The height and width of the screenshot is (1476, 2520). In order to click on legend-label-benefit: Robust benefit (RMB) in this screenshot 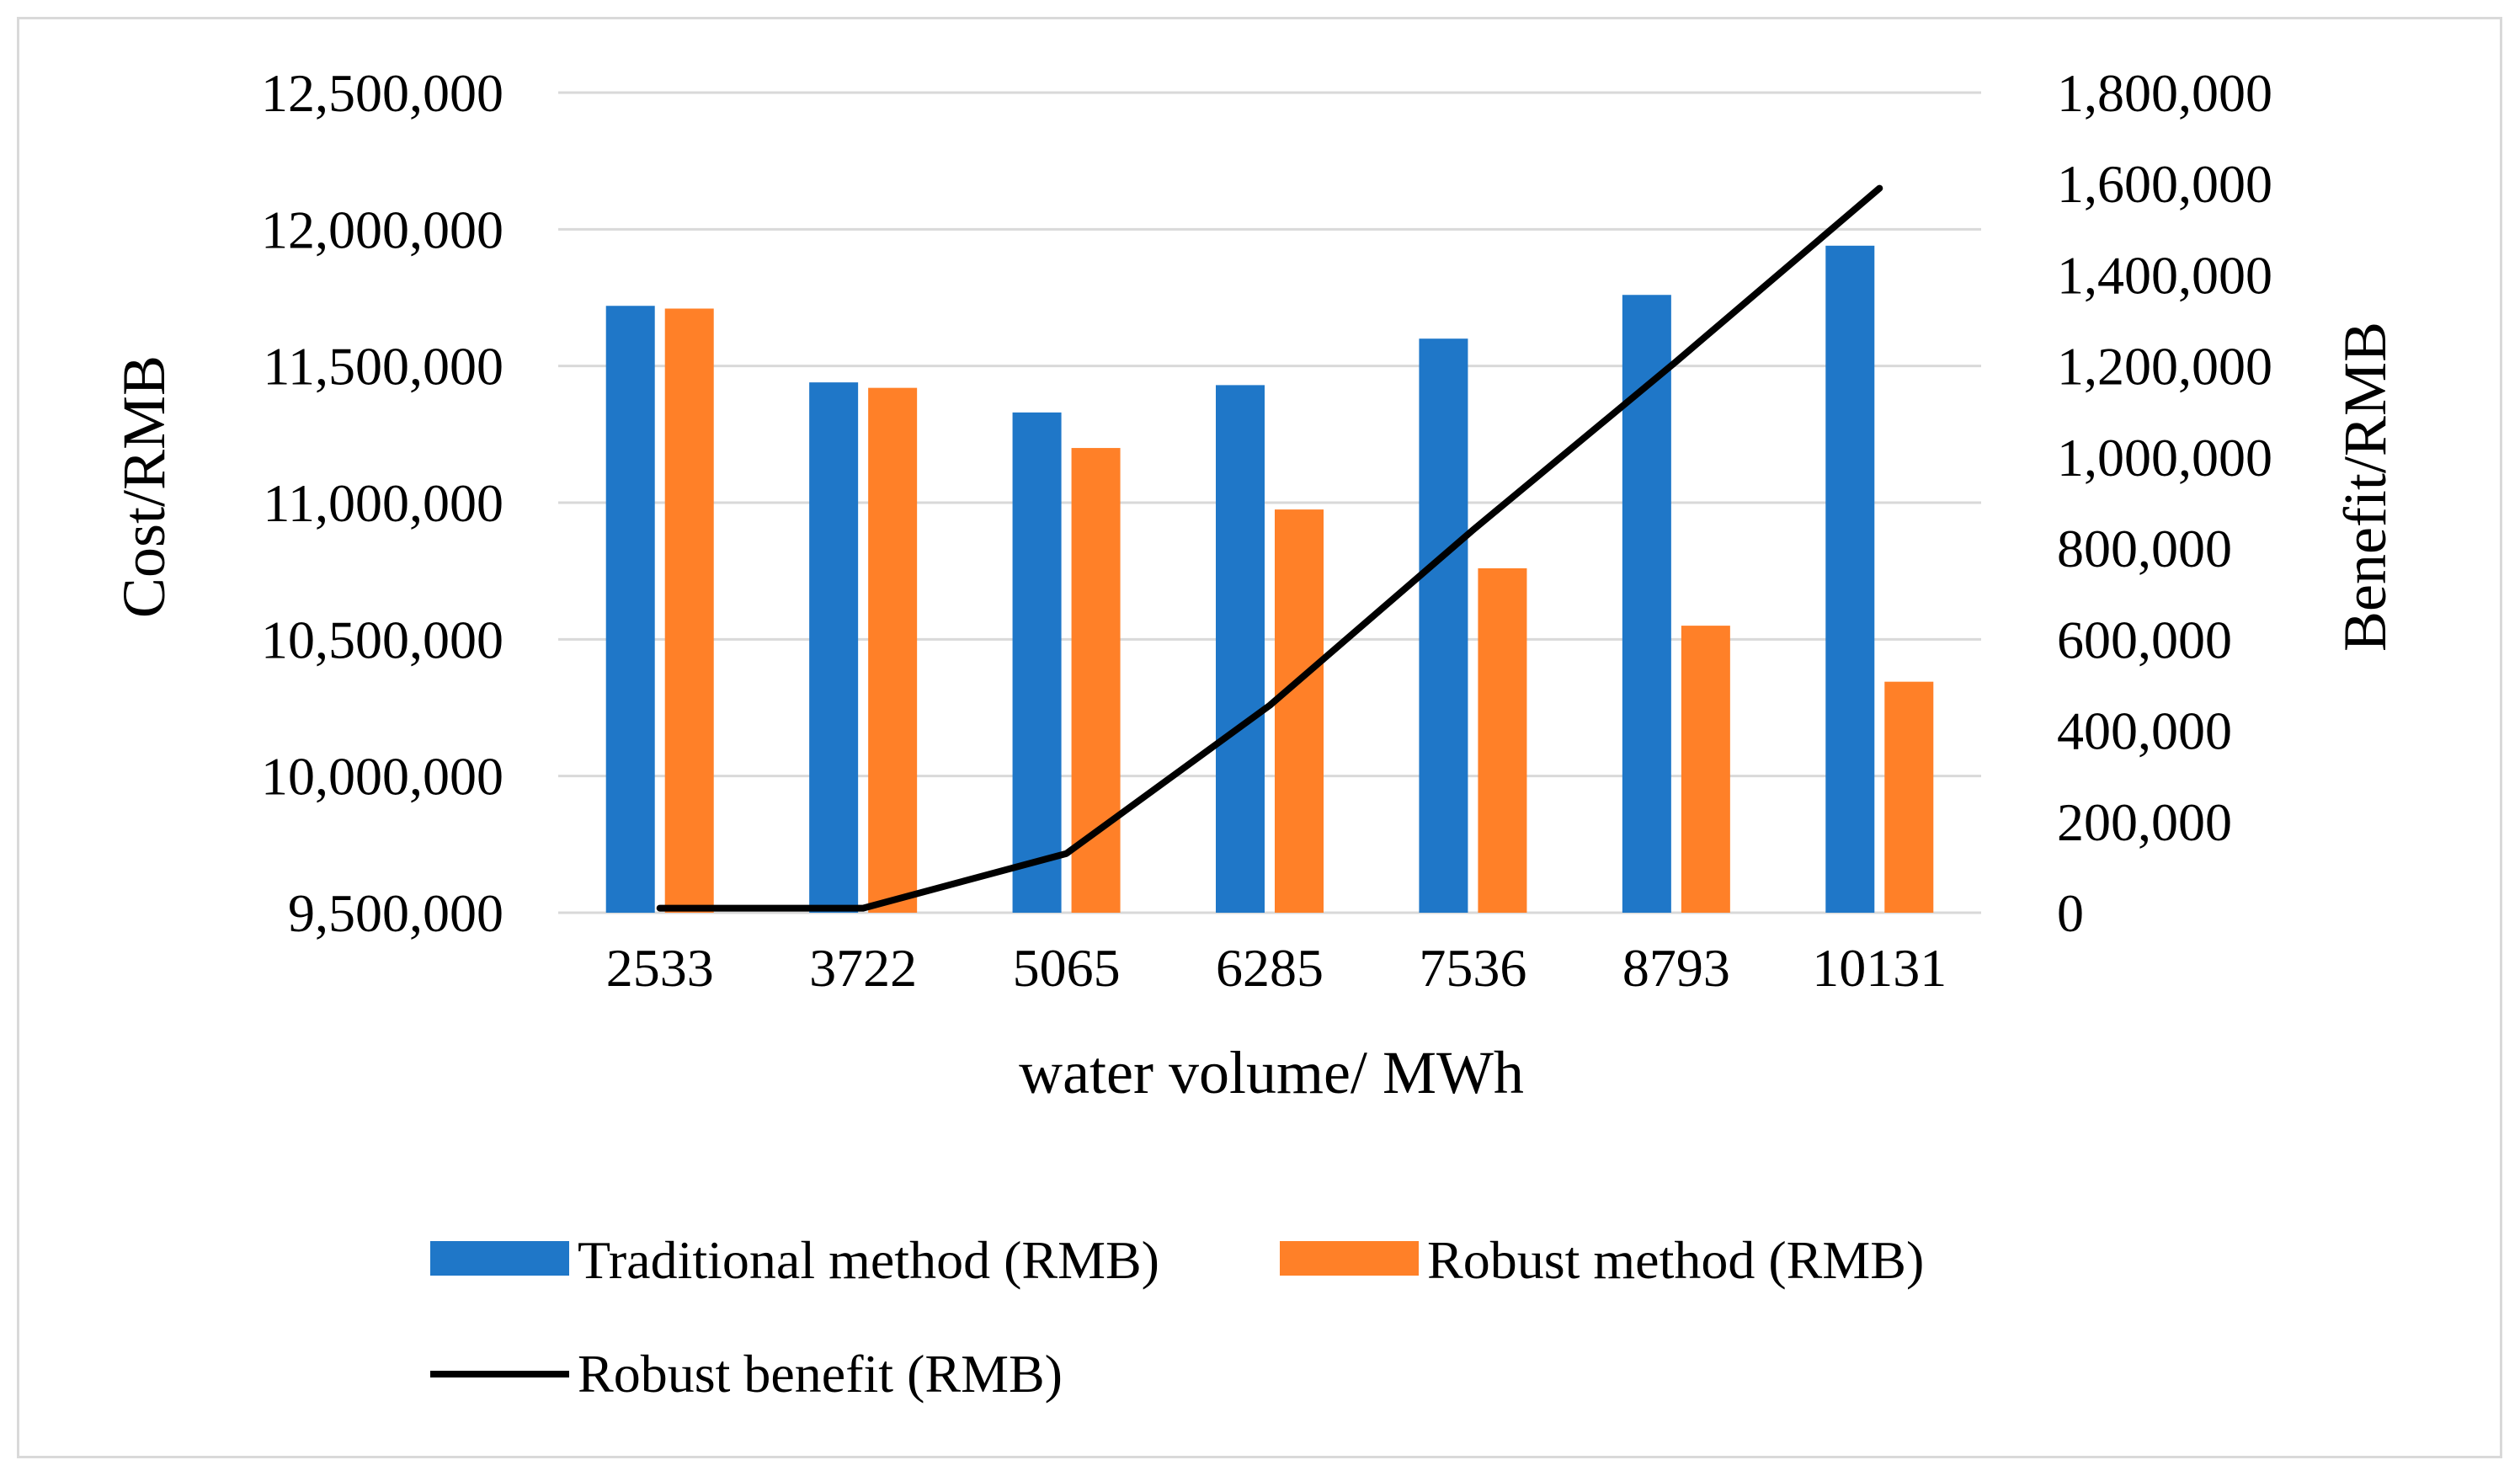, I will do `click(820, 1374)`.